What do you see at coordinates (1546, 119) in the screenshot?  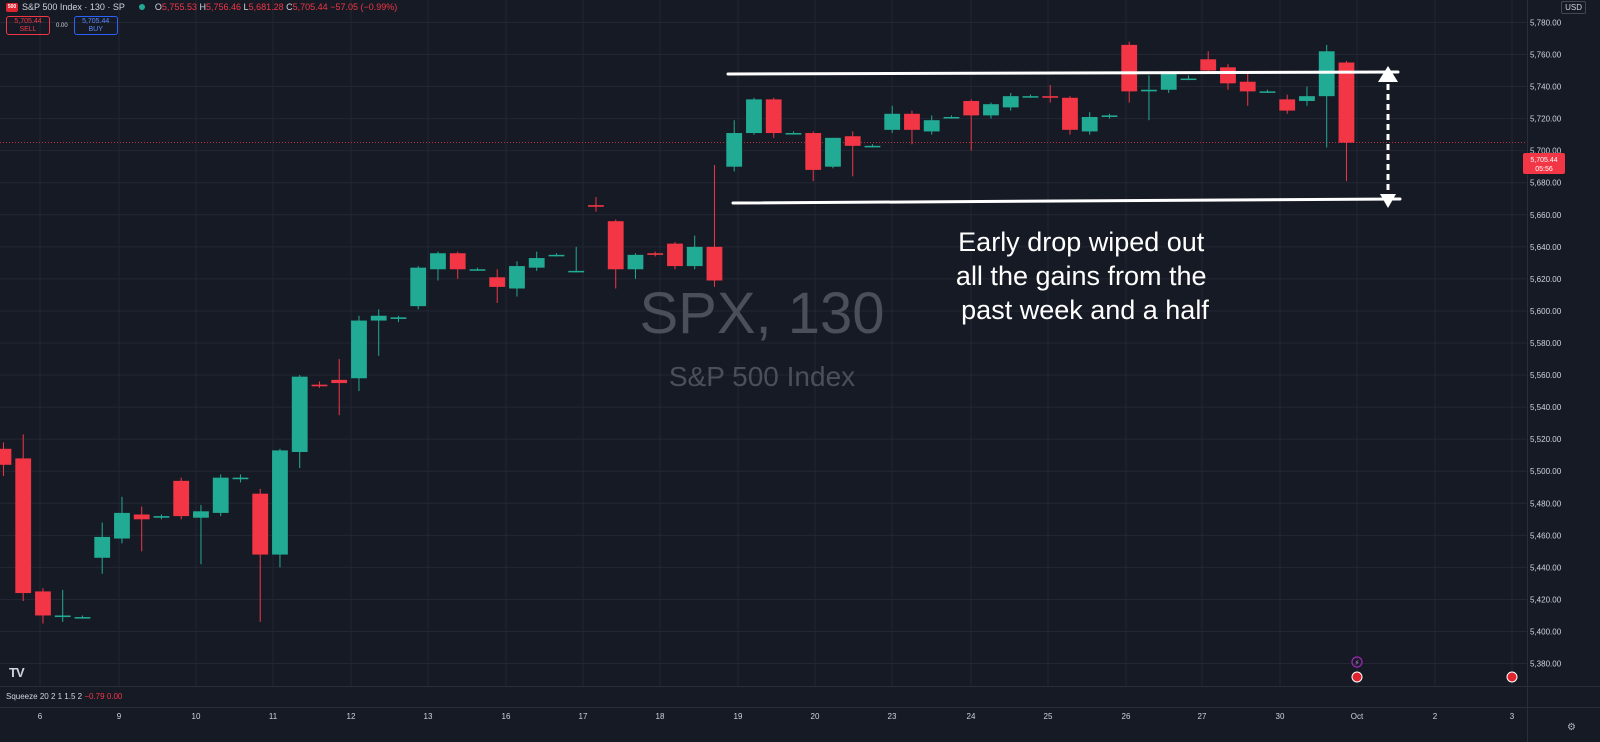 I see `price-tick-label: 5,720.00` at bounding box center [1546, 119].